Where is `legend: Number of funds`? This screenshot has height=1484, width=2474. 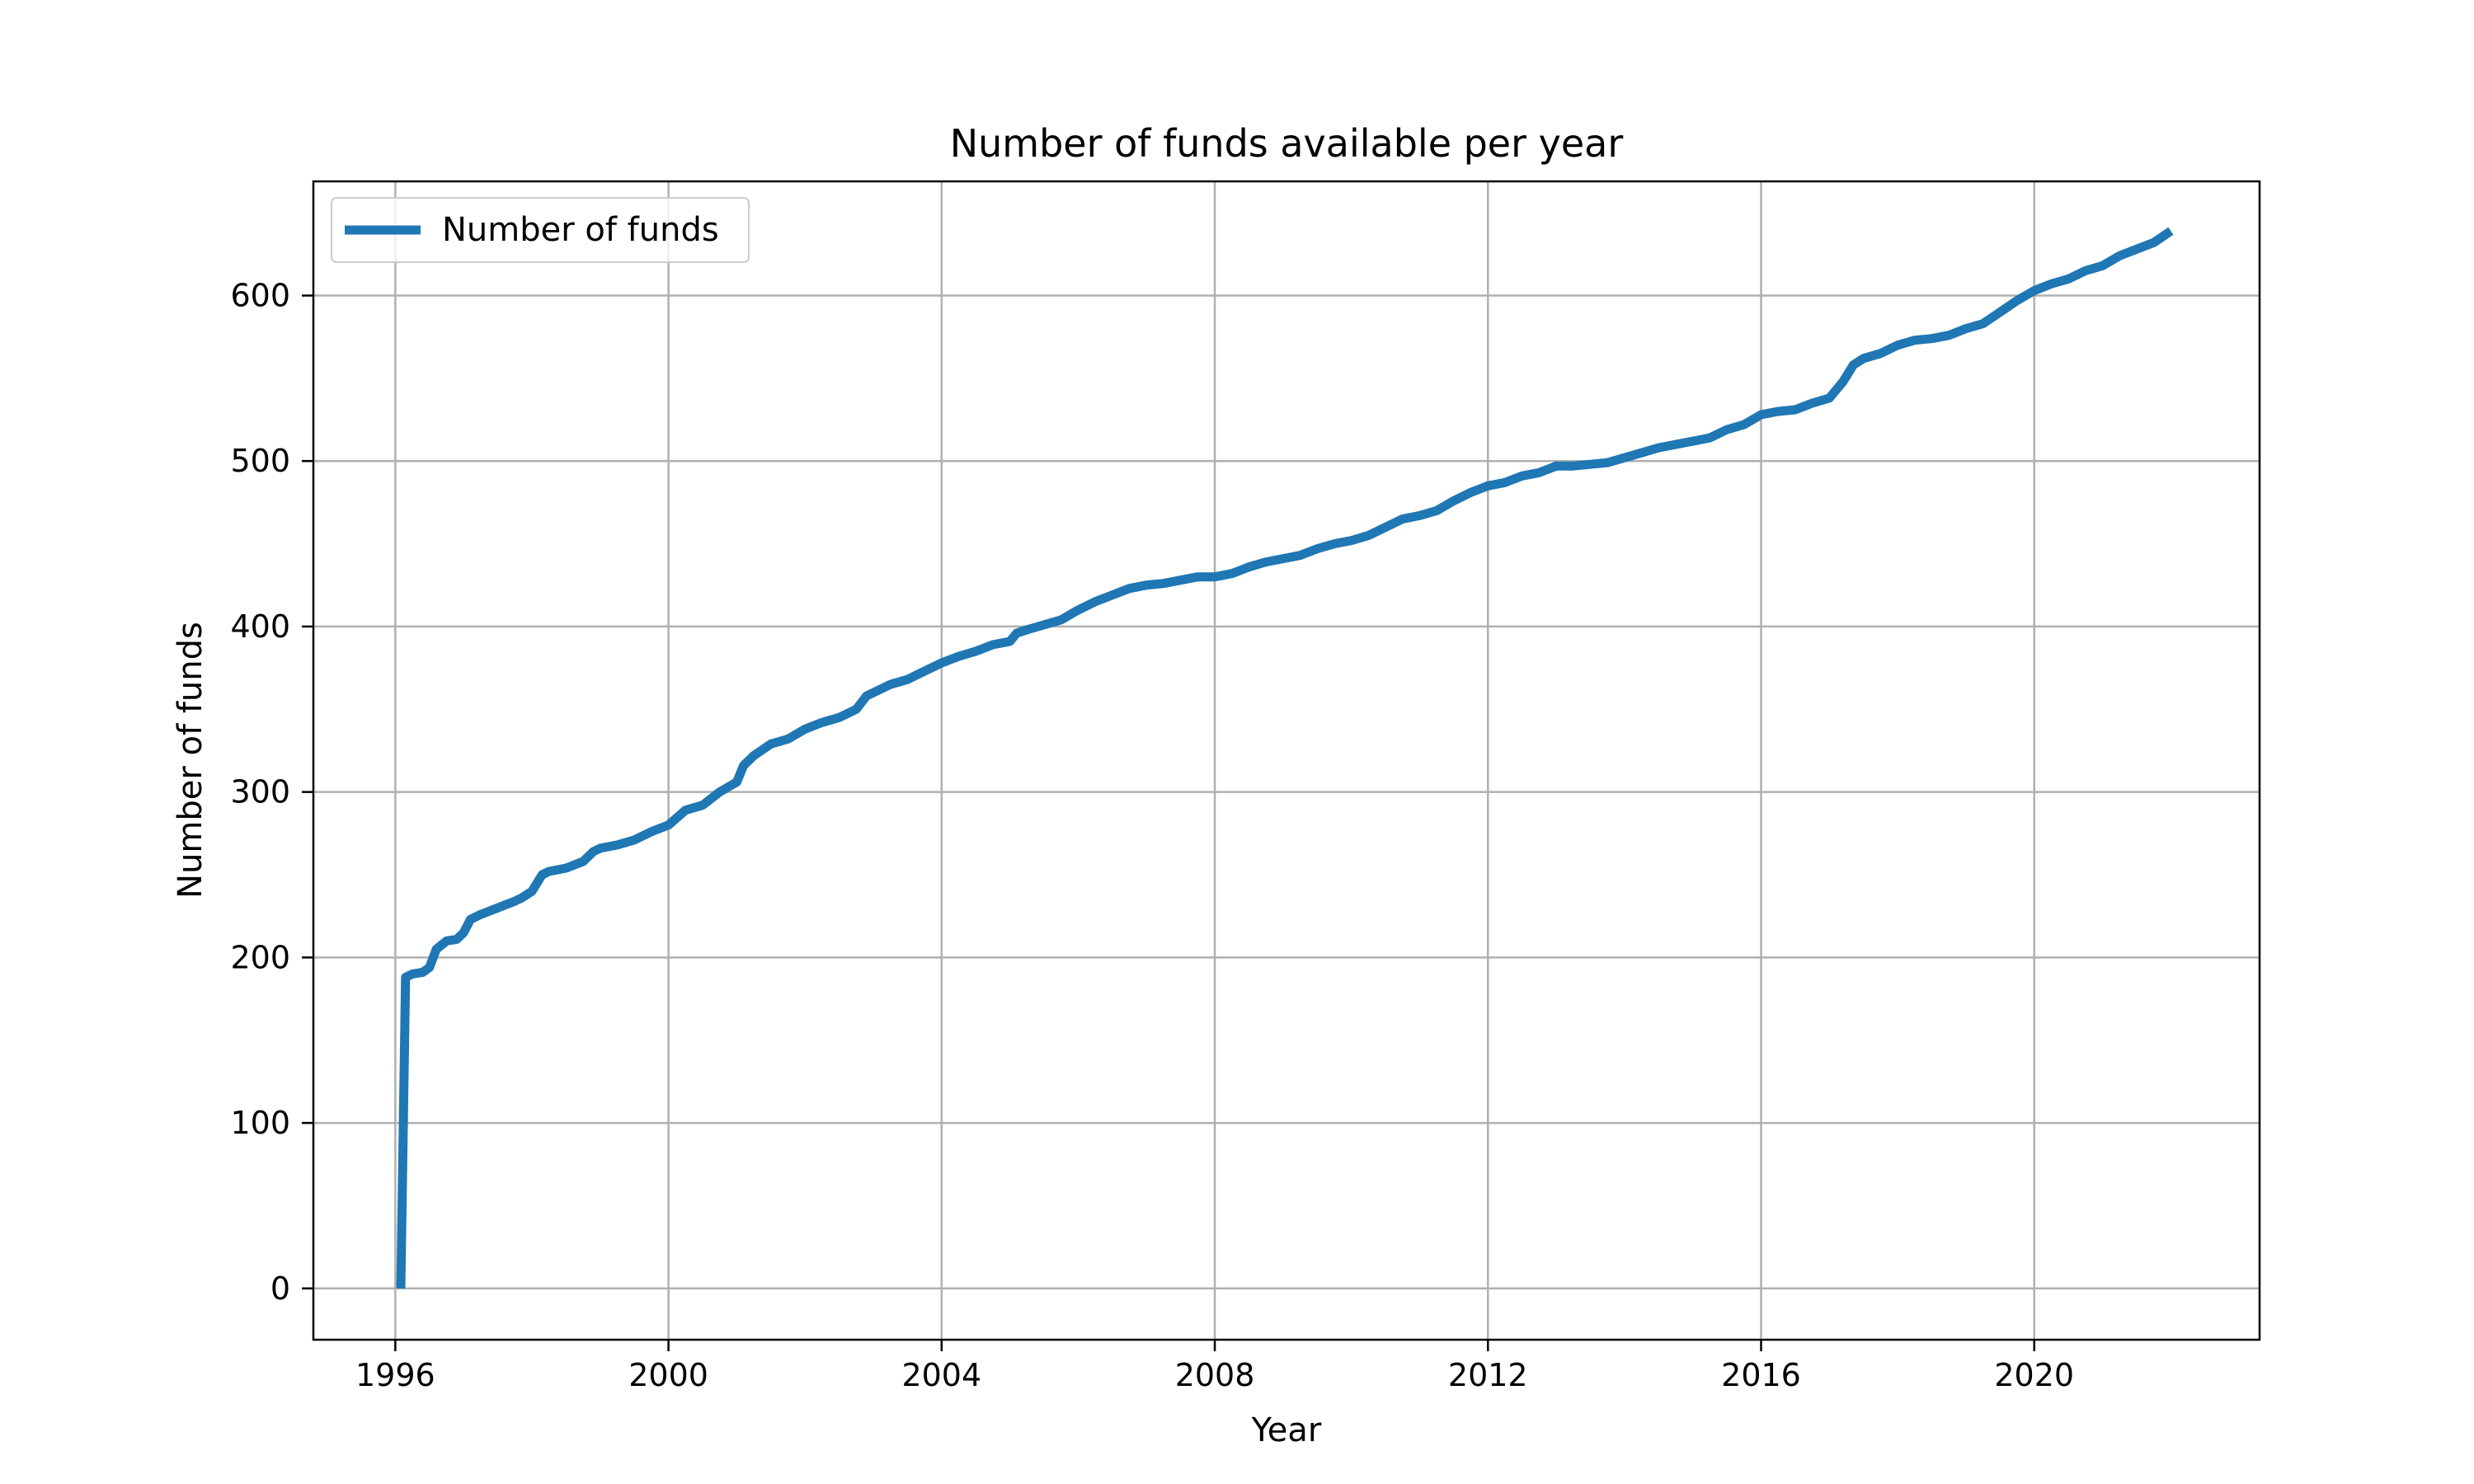 legend: Number of funds is located at coordinates (540, 230).